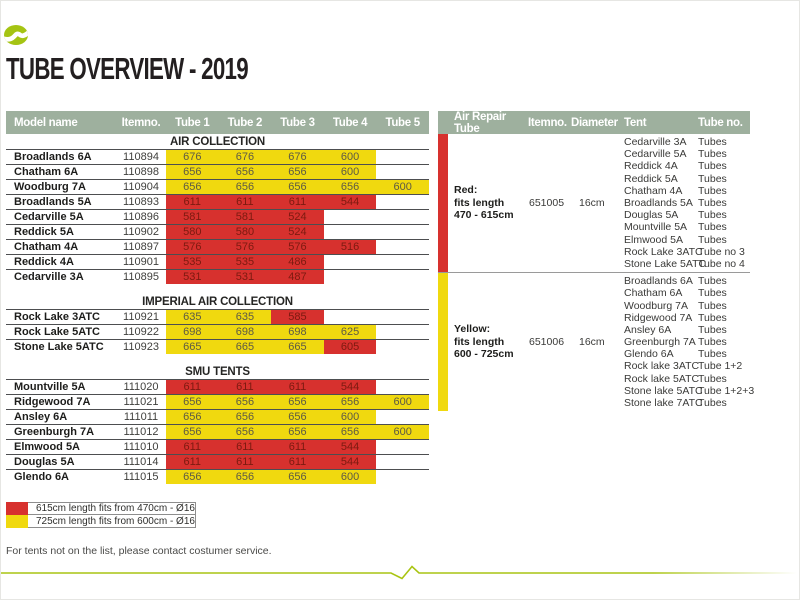  What do you see at coordinates (484, 354) in the screenshot?
I see `section-label-line: 600 - 725cm` at bounding box center [484, 354].